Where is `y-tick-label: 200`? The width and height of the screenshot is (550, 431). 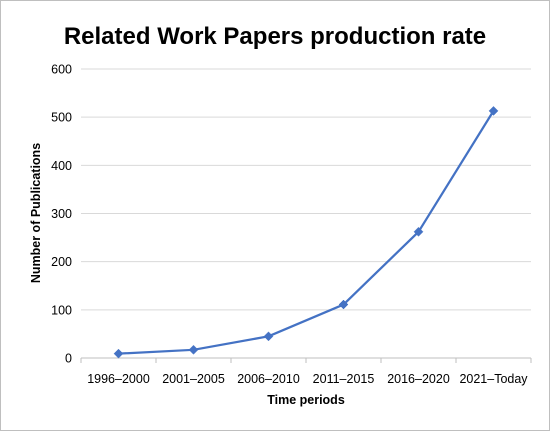 y-tick-label: 200 is located at coordinates (61, 262).